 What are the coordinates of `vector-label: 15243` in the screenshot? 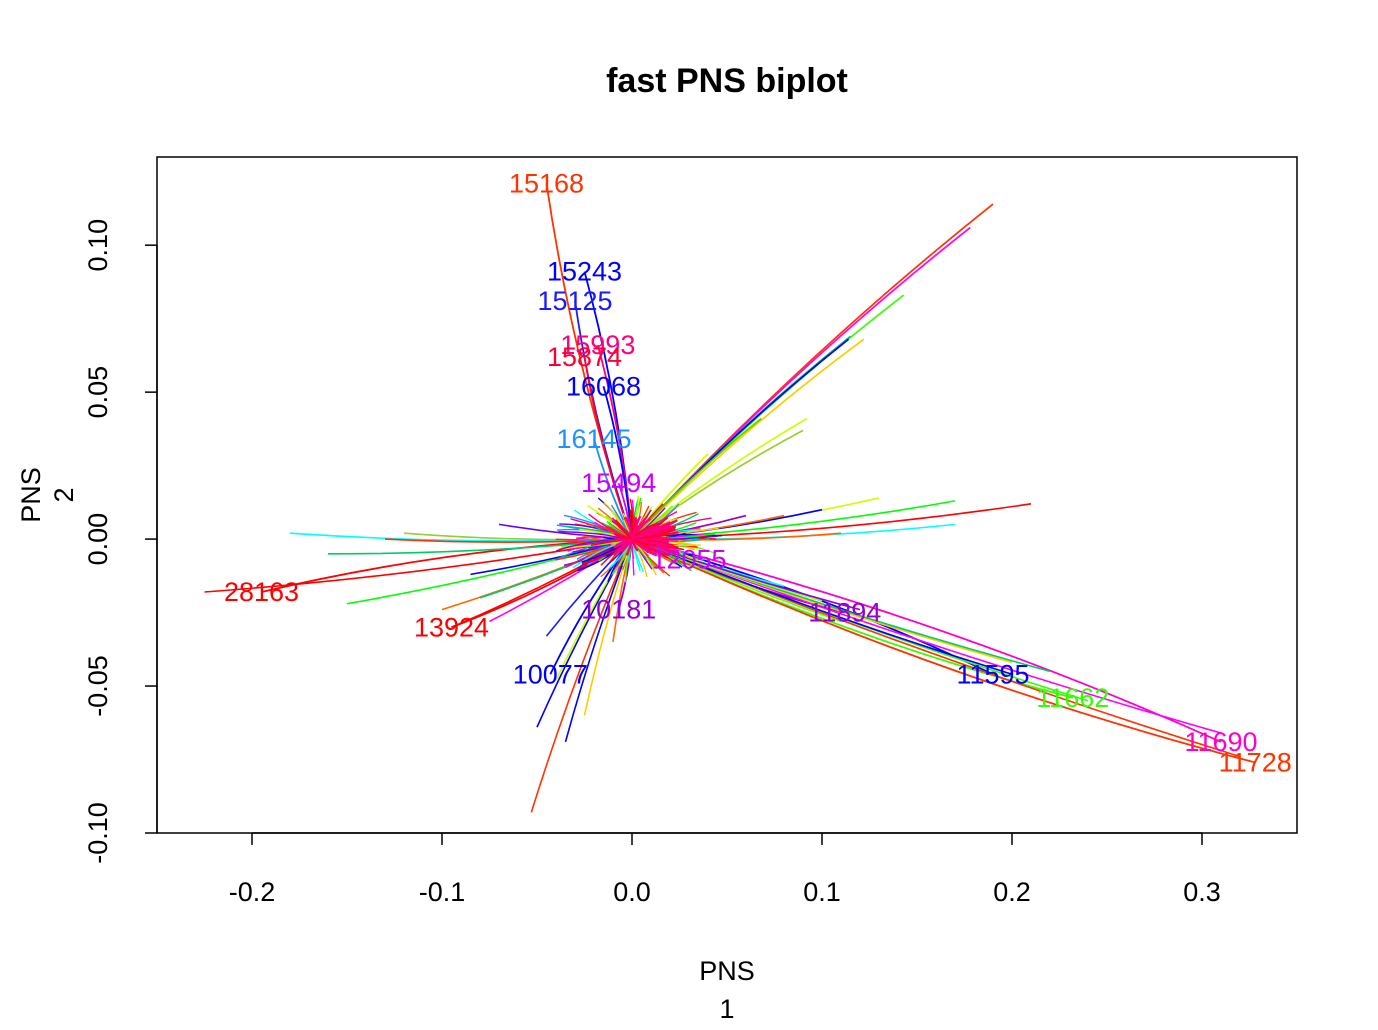 It's located at (584, 272).